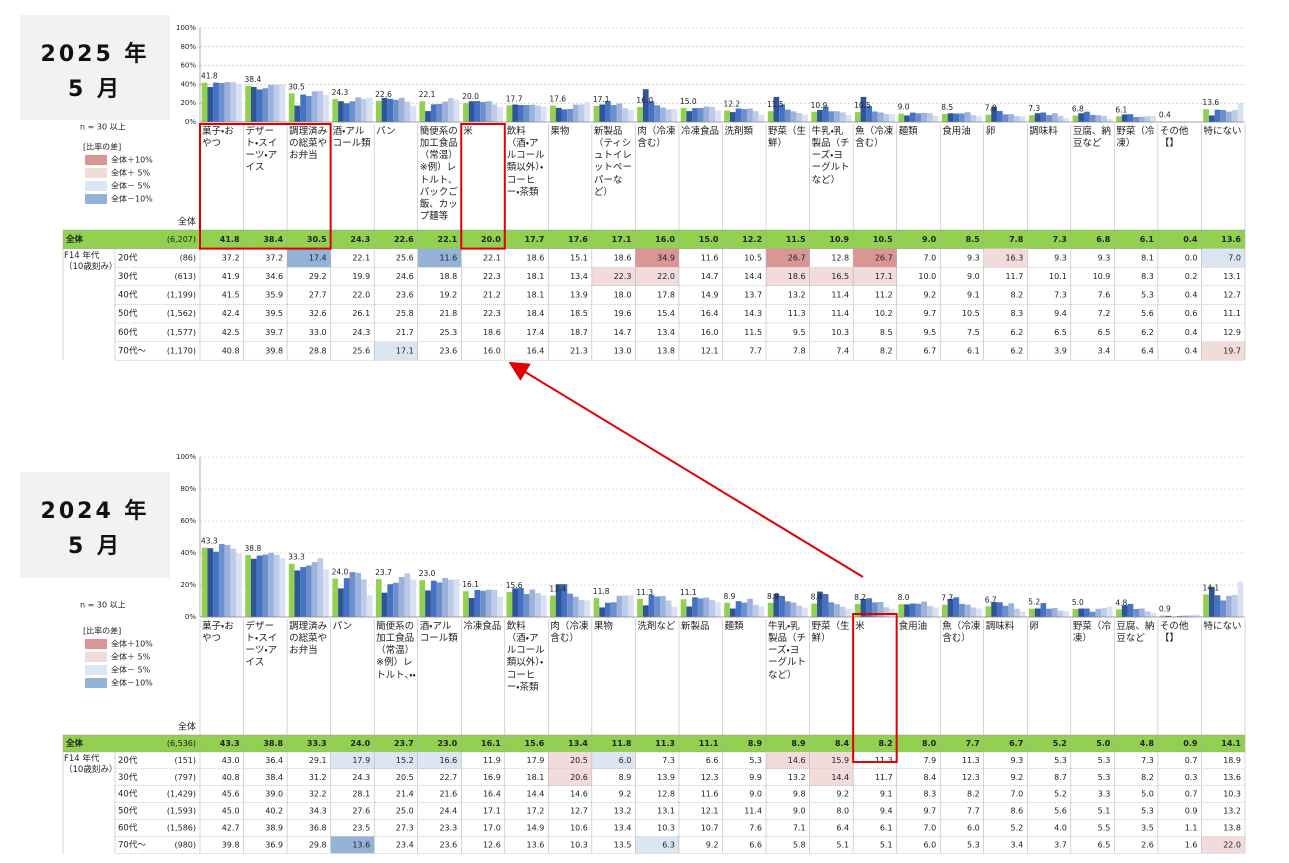 The image size is (1289, 863). Describe the element at coordinates (1174, 633) in the screenshot. I see `category-label: その他【】` at that location.